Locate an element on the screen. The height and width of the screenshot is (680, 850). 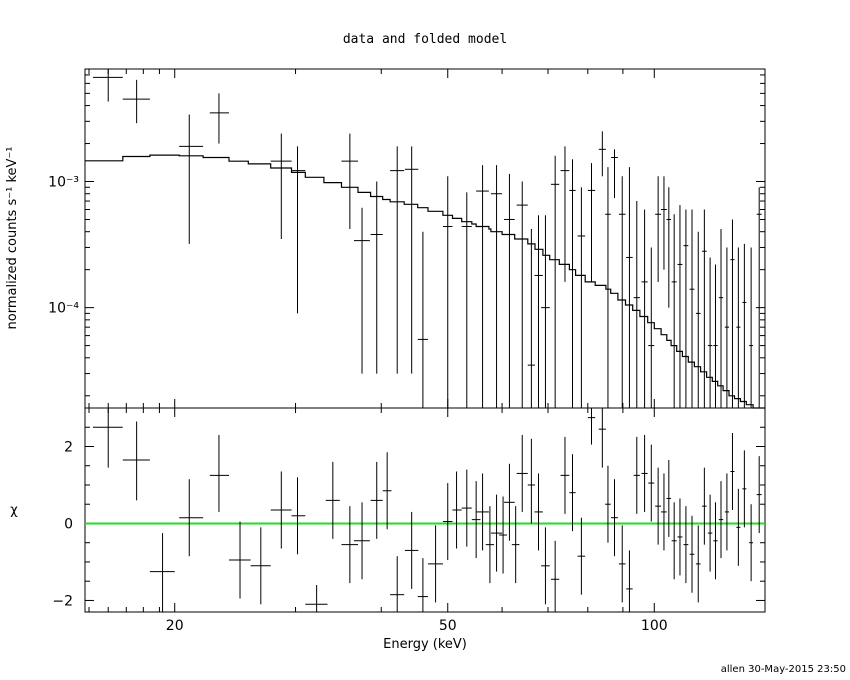
x-tick-label: 20 is located at coordinates (175, 626).